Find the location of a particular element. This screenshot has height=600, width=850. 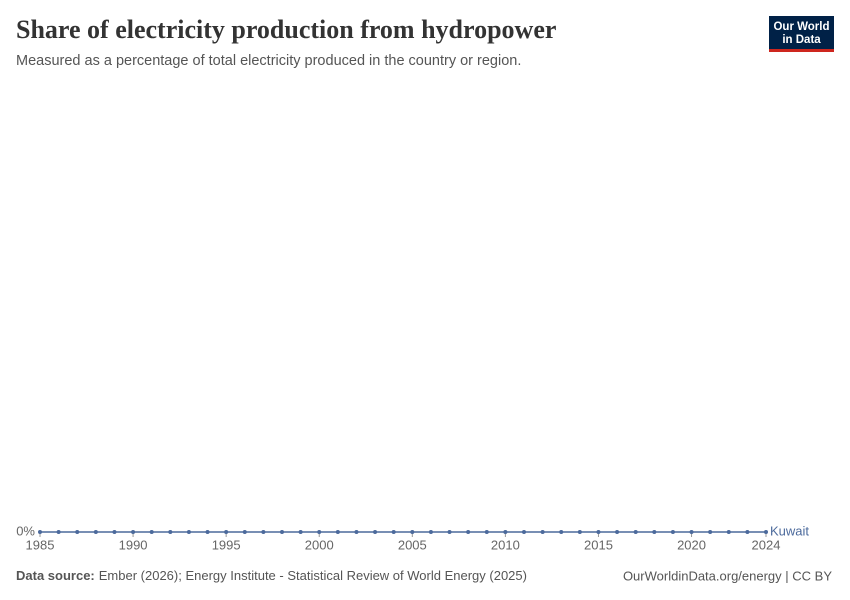

footer-link: OurWorldinData.org/energy | CC BY is located at coordinates (727, 575).